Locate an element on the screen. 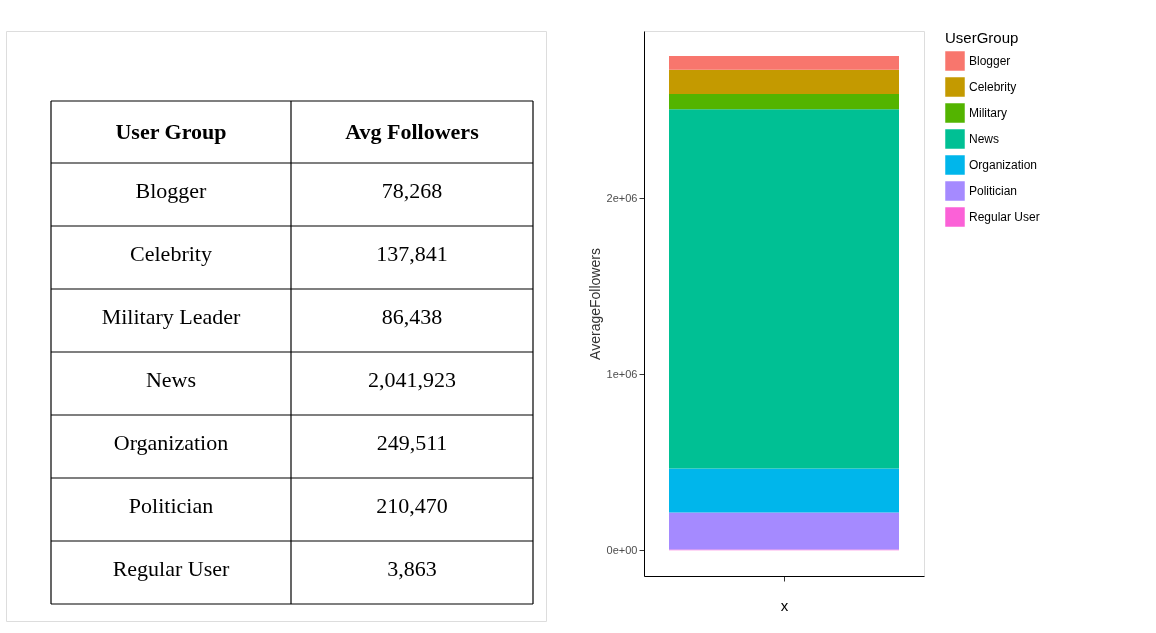  text: News is located at coordinates (171, 379).